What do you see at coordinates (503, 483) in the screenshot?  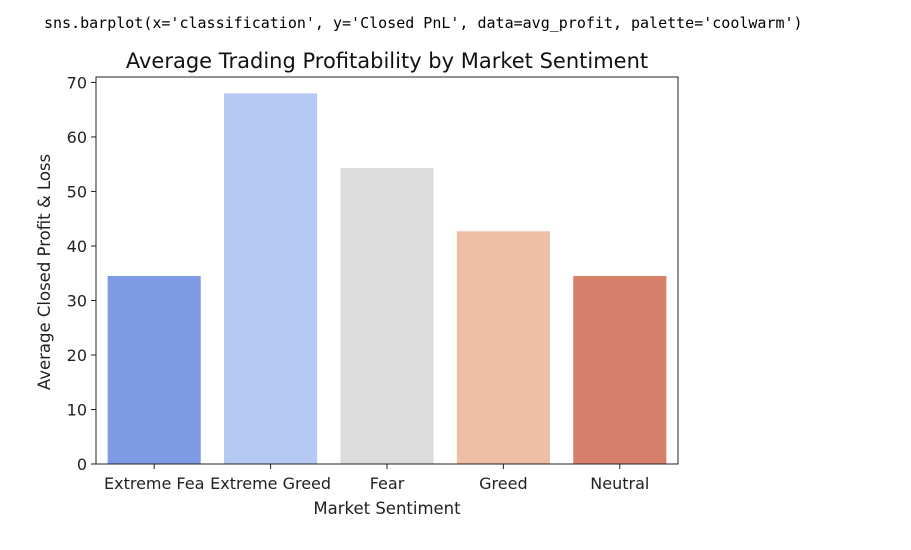 I see `x-tick-label: Greed` at bounding box center [503, 483].